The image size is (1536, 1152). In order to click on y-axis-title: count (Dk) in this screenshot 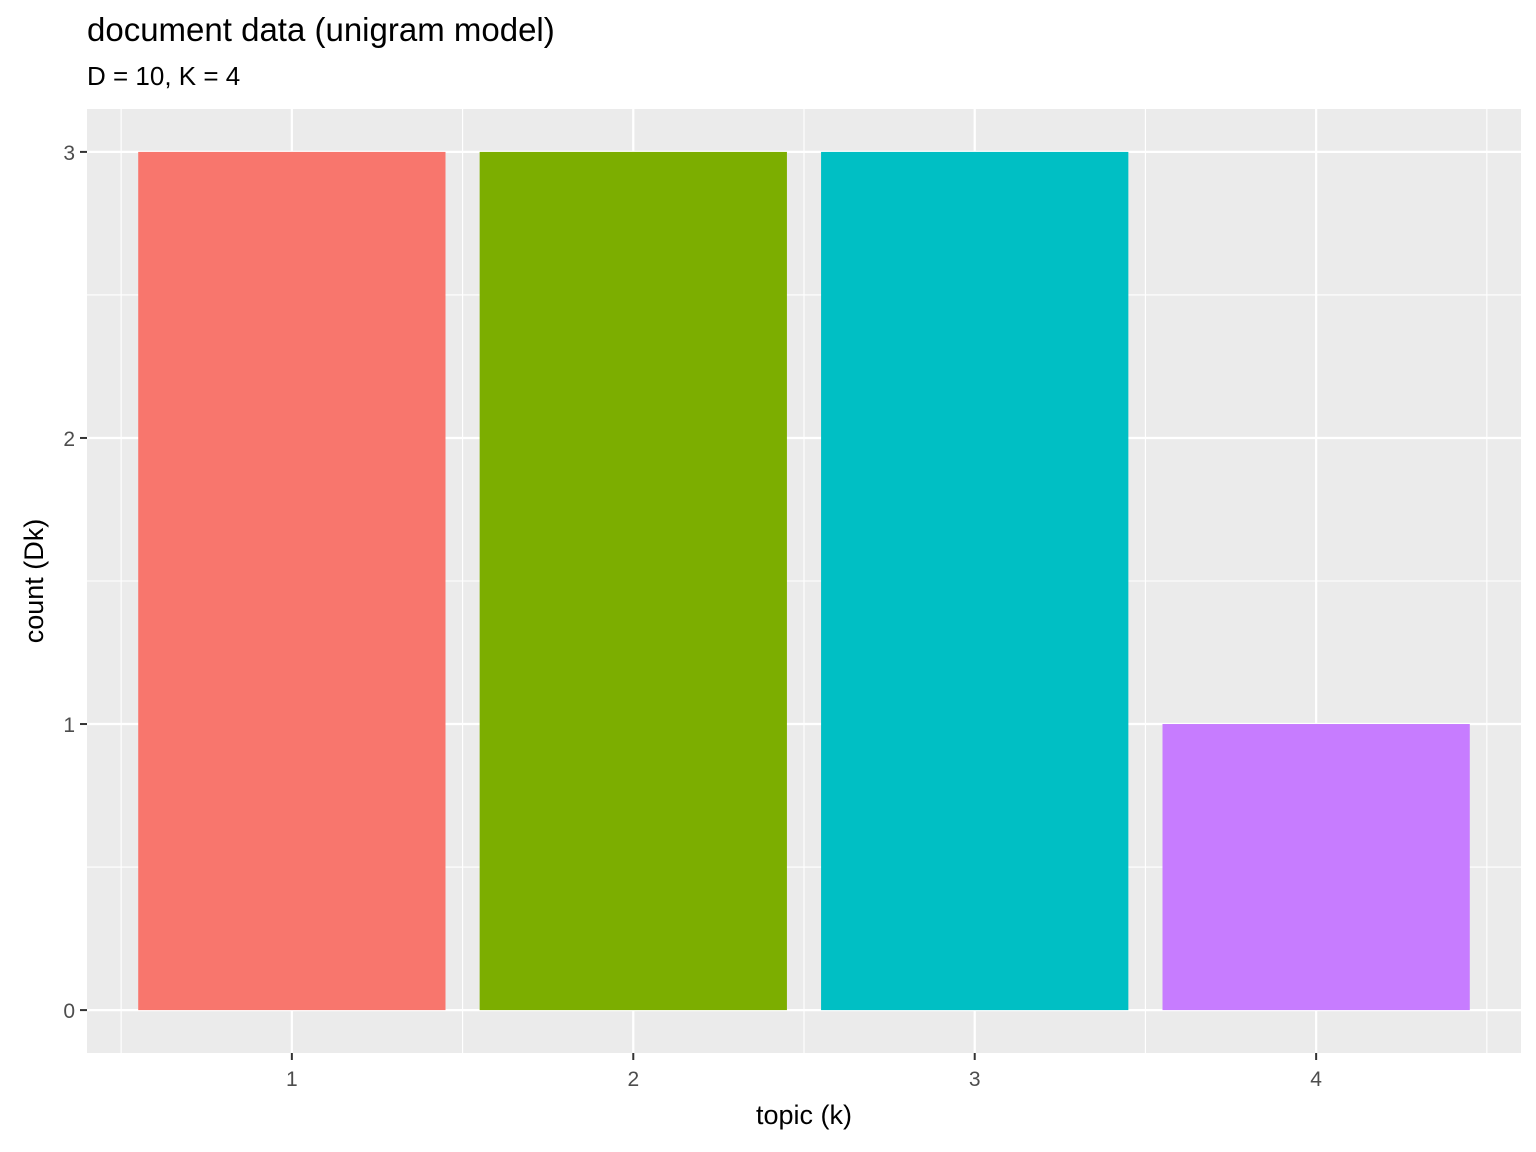, I will do `click(34, 581)`.